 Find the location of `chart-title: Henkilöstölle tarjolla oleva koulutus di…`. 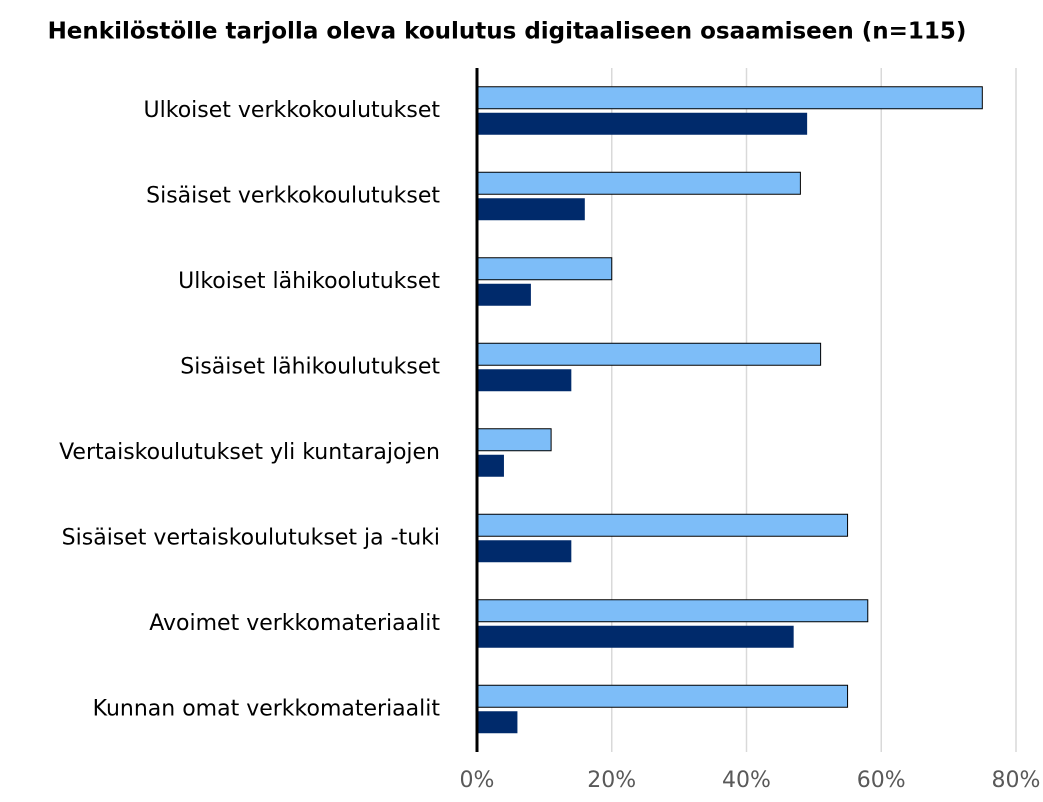

chart-title: Henkilöstölle tarjolla oleva koulutus di… is located at coordinates (507, 32).